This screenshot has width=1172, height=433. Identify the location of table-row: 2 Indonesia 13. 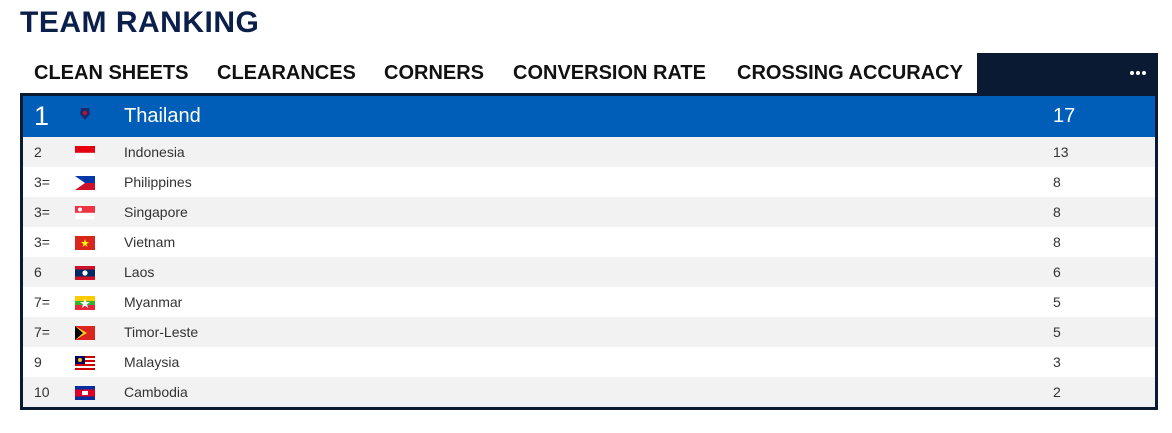
(589, 152).